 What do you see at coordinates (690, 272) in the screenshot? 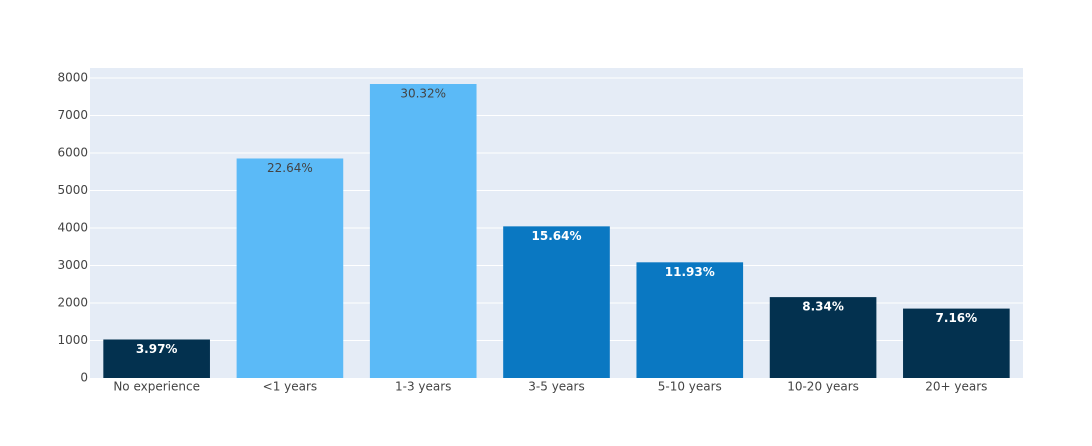
I see `bar-label: 11.93%` at bounding box center [690, 272].